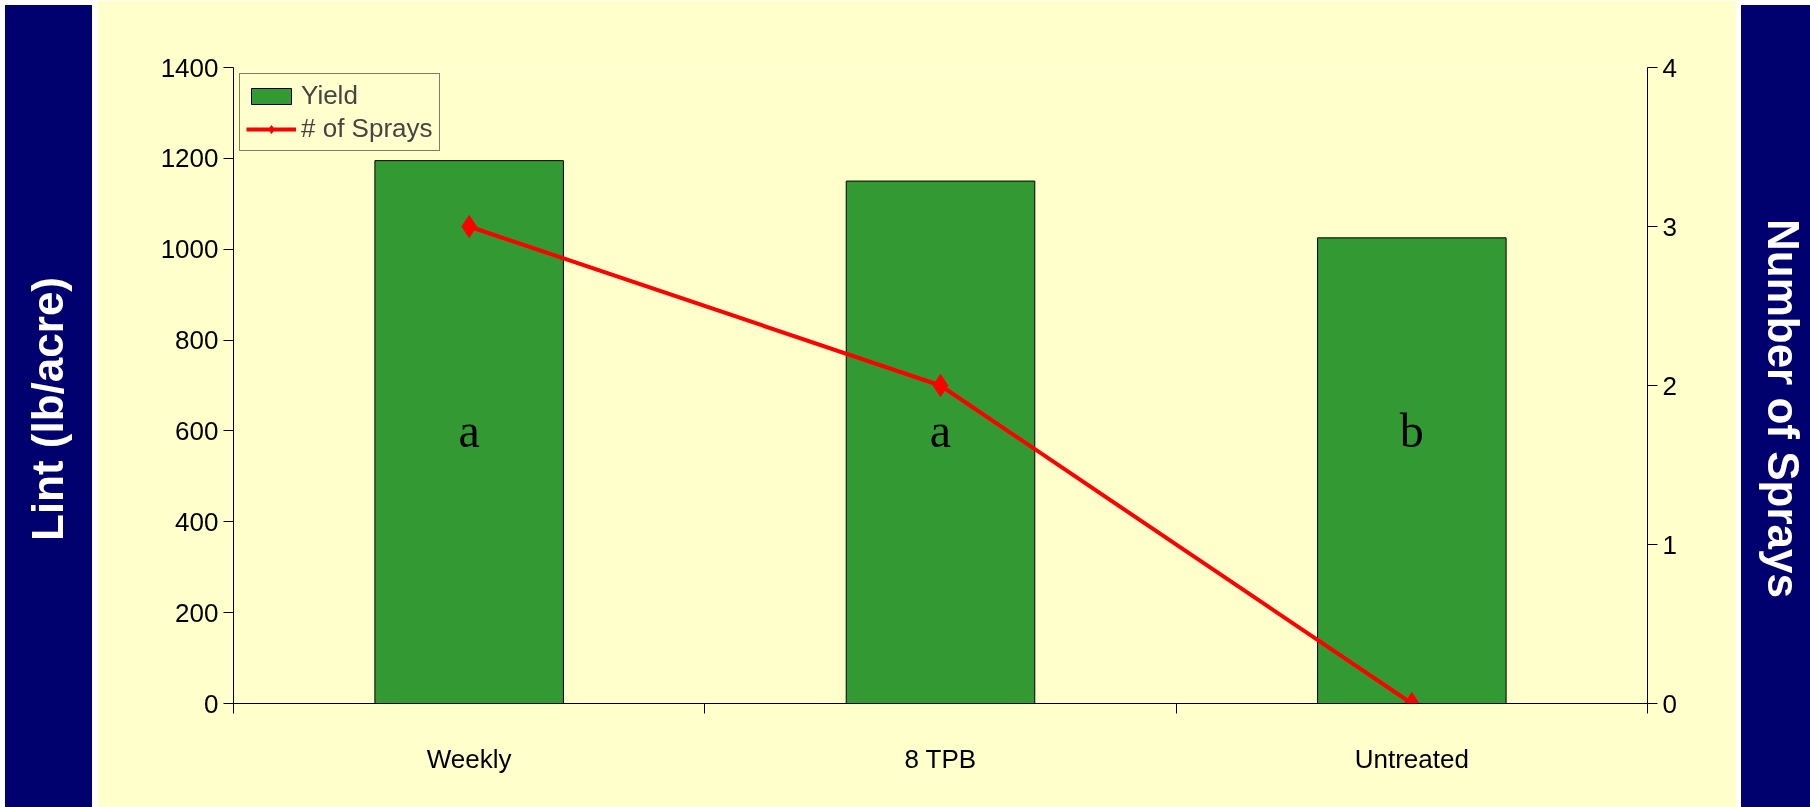  Describe the element at coordinates (189, 249) in the screenshot. I see `y-tick-label: 1000` at that location.